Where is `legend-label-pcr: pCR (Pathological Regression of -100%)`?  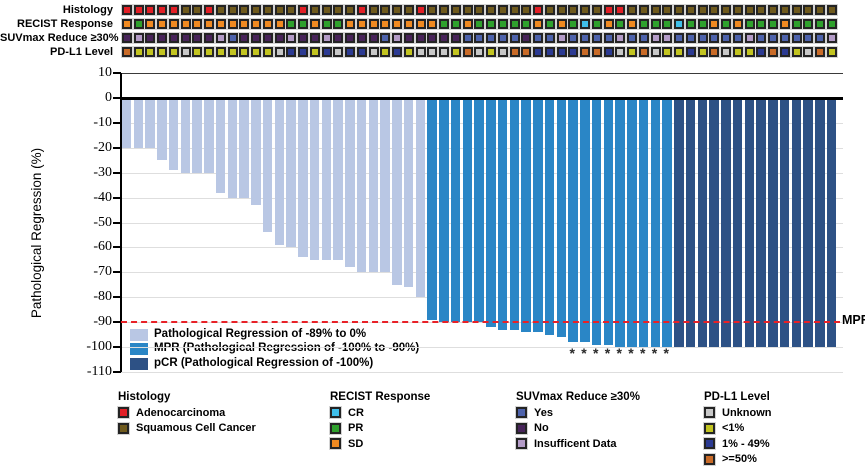
legend-label-pcr: pCR (Pathological Regression of -100%) is located at coordinates (264, 363).